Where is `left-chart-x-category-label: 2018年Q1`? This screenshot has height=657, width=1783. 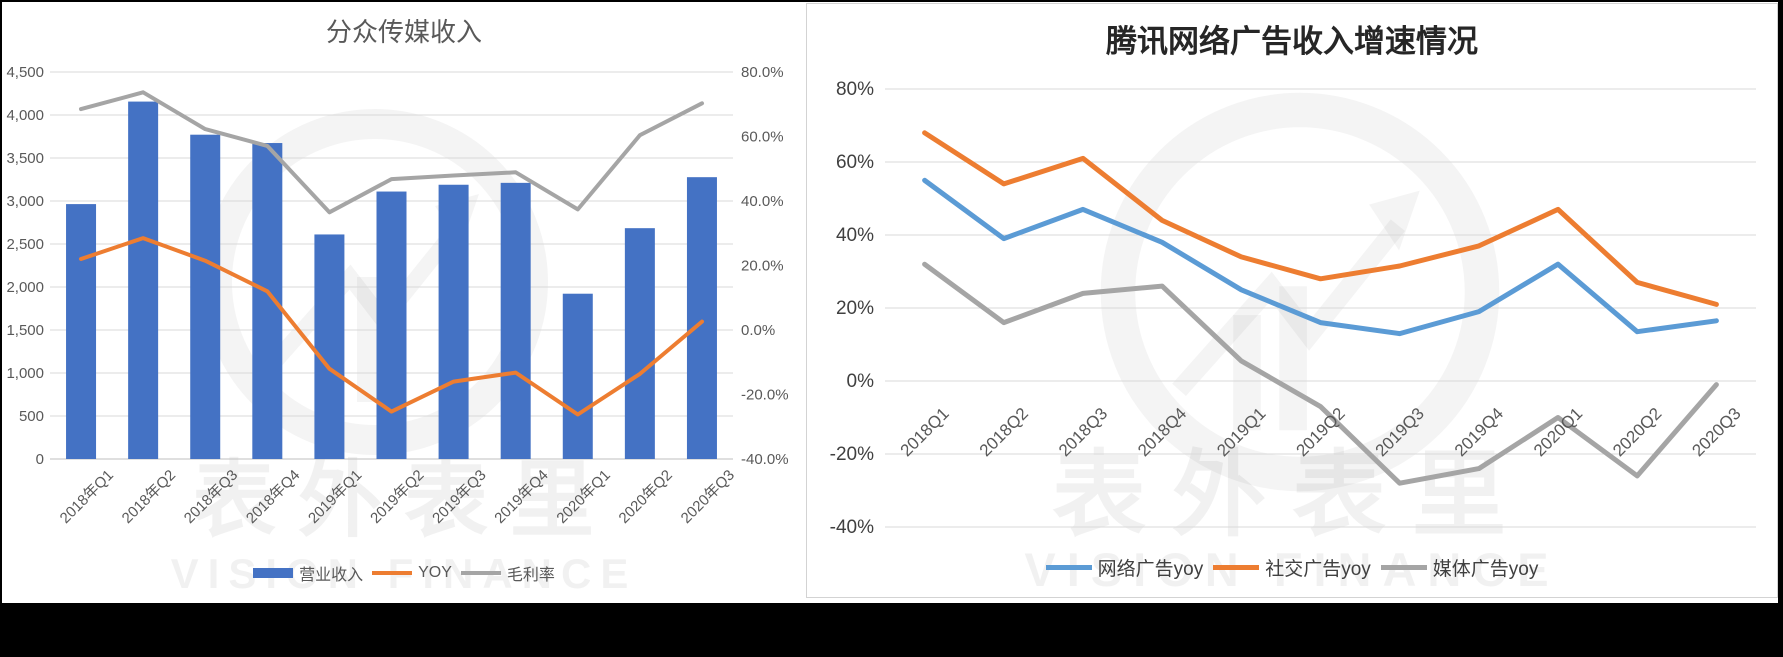
left-chart-x-category-label: 2018年Q1 is located at coordinates (87, 497).